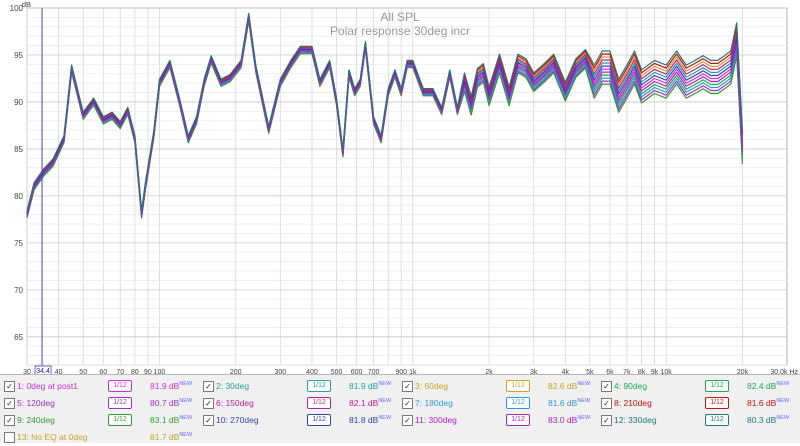 This screenshot has width=800, height=446. What do you see at coordinates (633, 403) in the screenshot?
I see `legend-label: 8: 210deg` at bounding box center [633, 403].